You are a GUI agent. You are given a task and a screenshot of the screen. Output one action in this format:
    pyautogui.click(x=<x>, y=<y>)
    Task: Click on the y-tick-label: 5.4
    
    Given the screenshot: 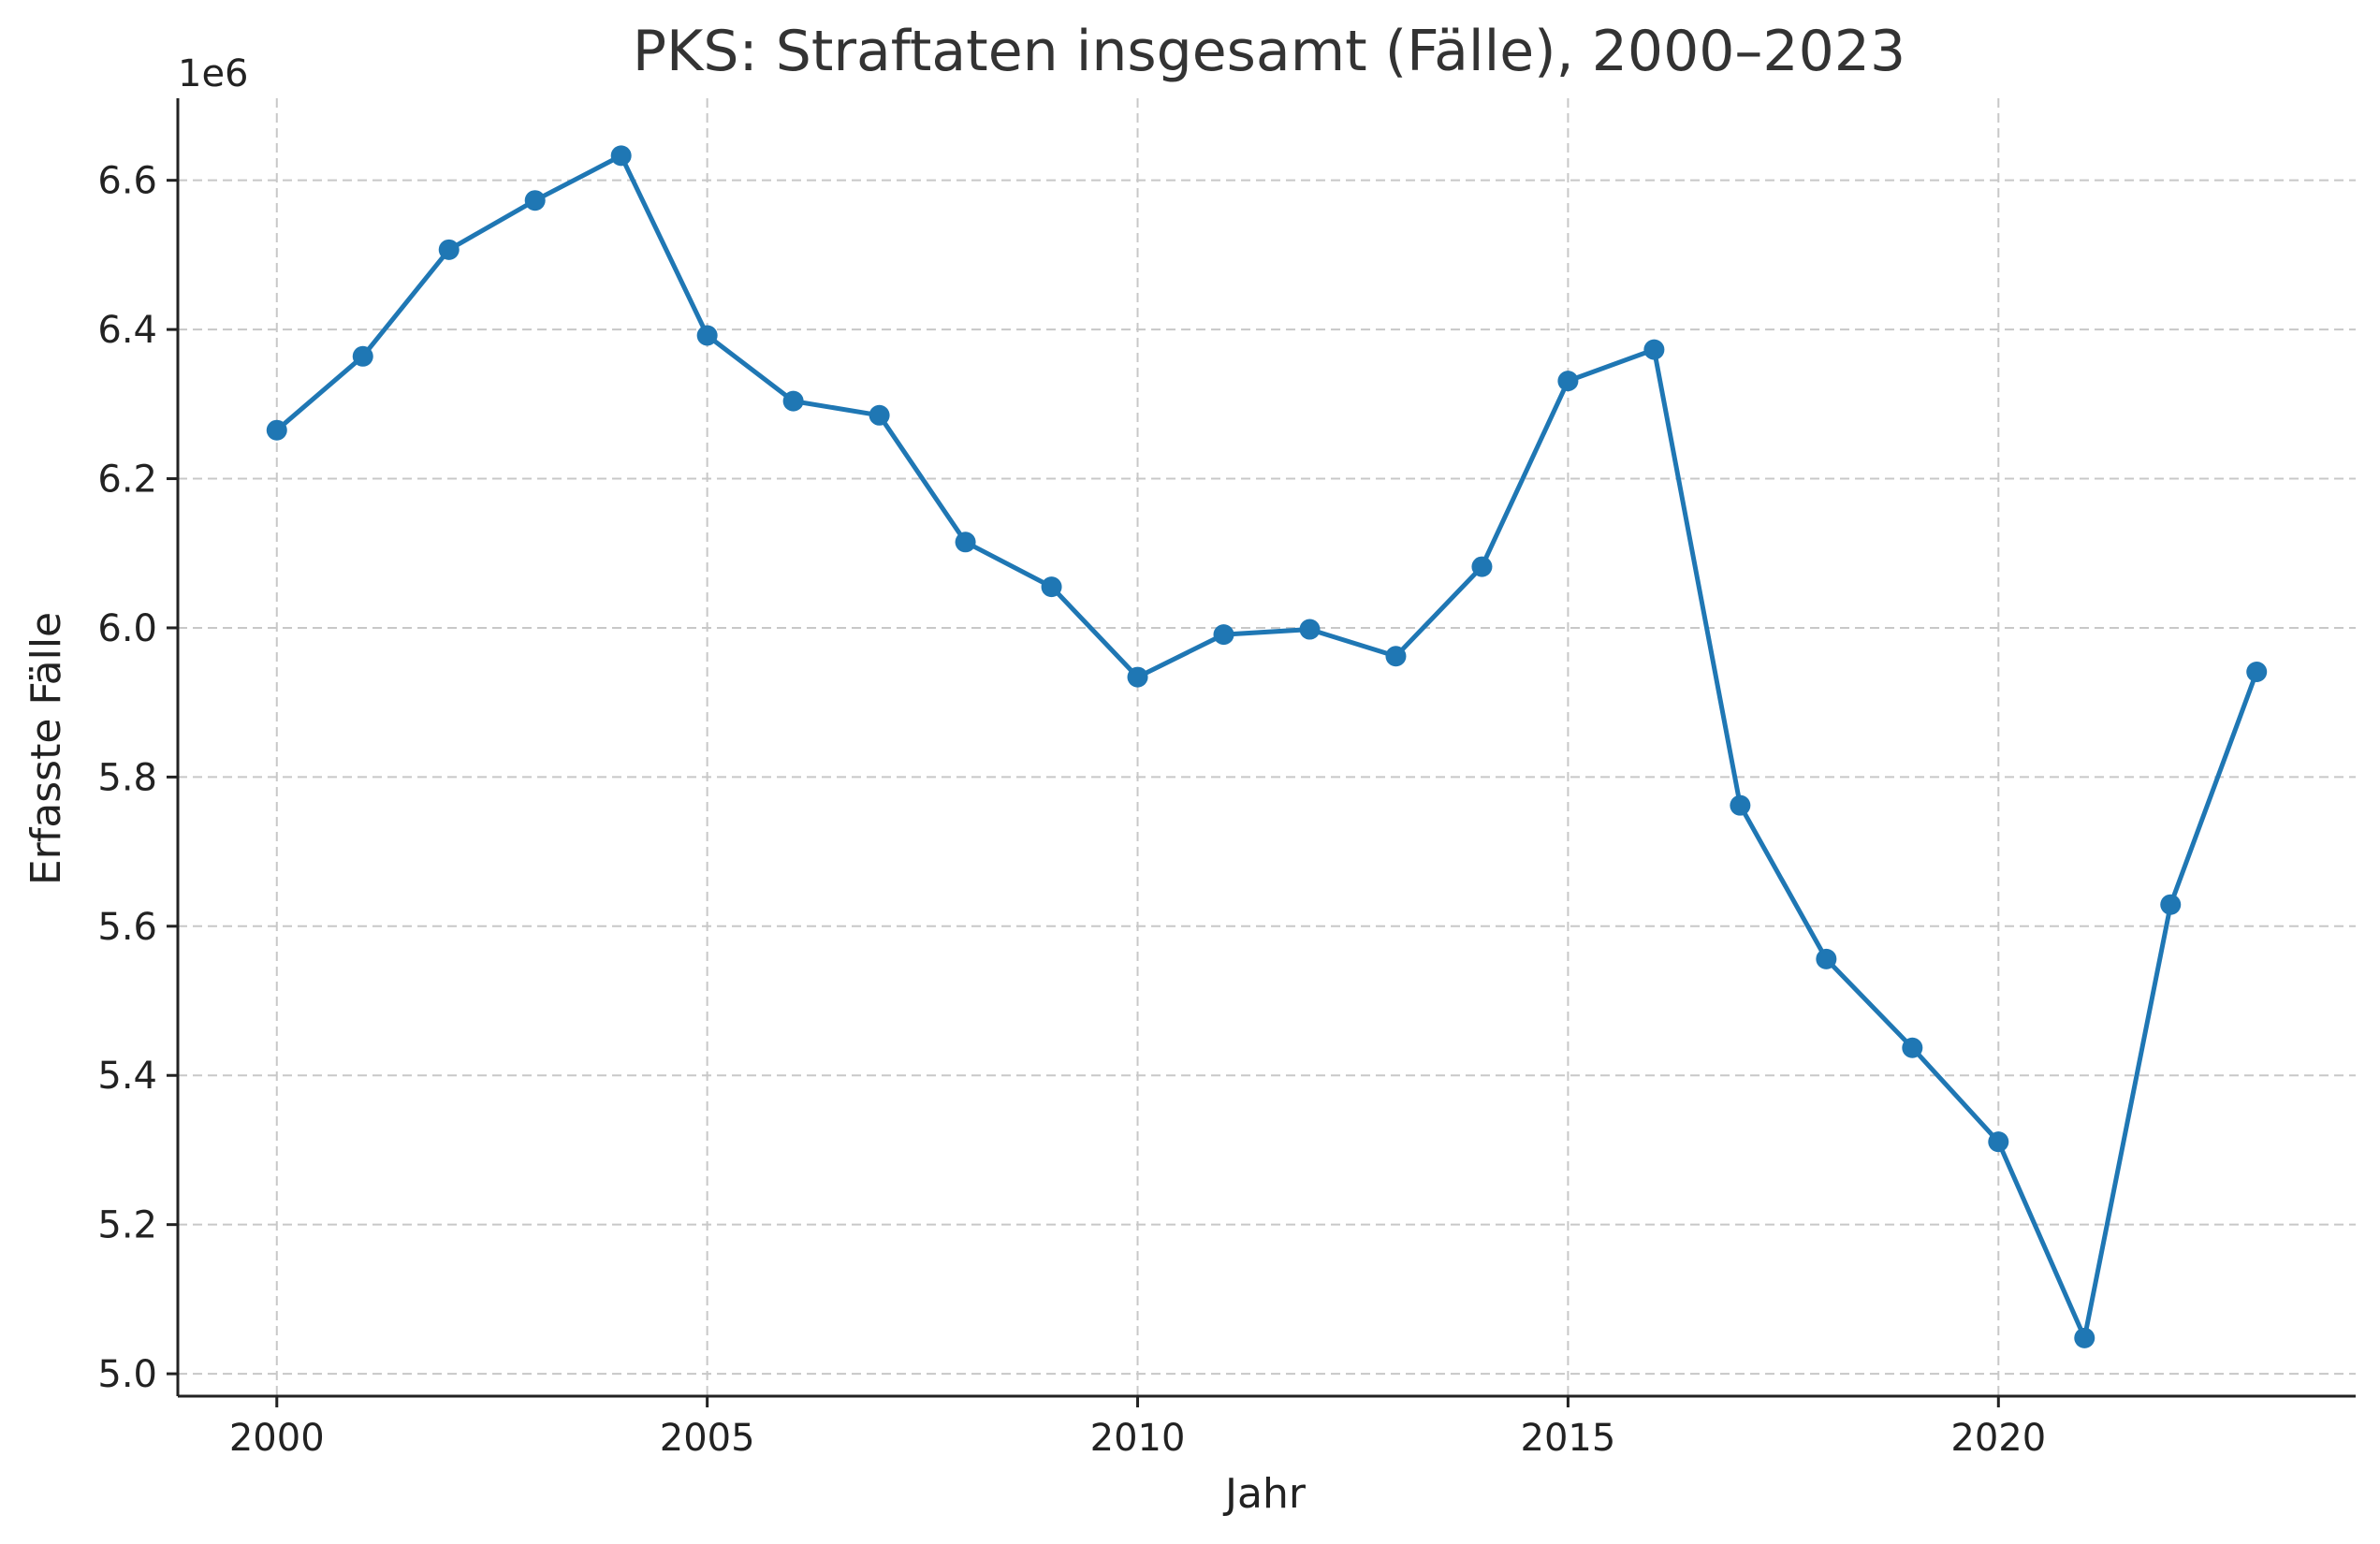 What is the action you would take?
    pyautogui.click(x=127, y=1076)
    